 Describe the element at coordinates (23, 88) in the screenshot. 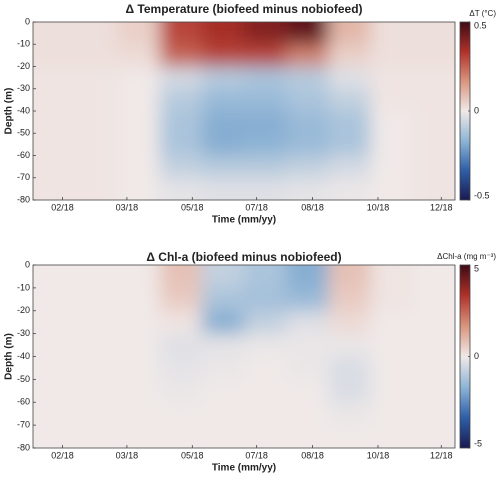

I see `y-tick-label: -30` at that location.